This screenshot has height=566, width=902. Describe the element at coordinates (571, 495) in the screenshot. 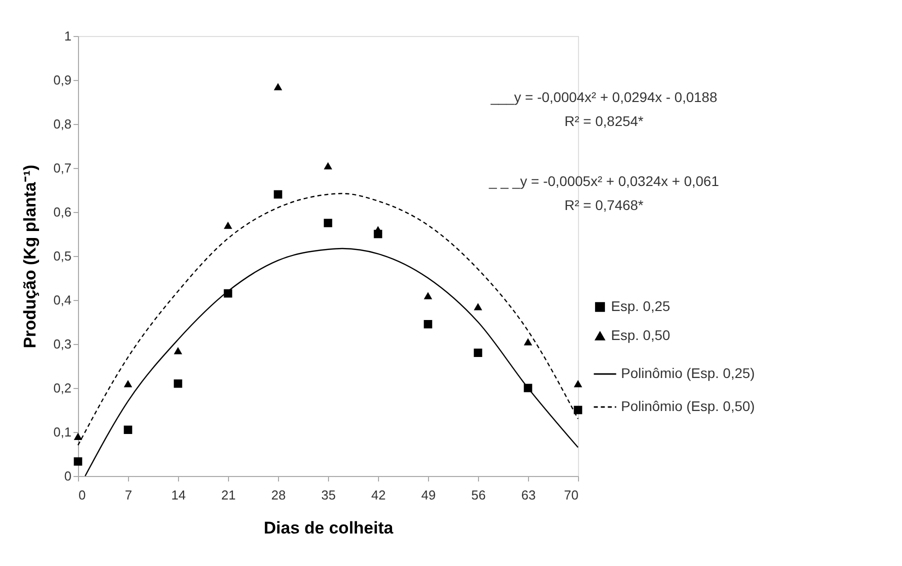

I see `x-tick-label: 70` at that location.